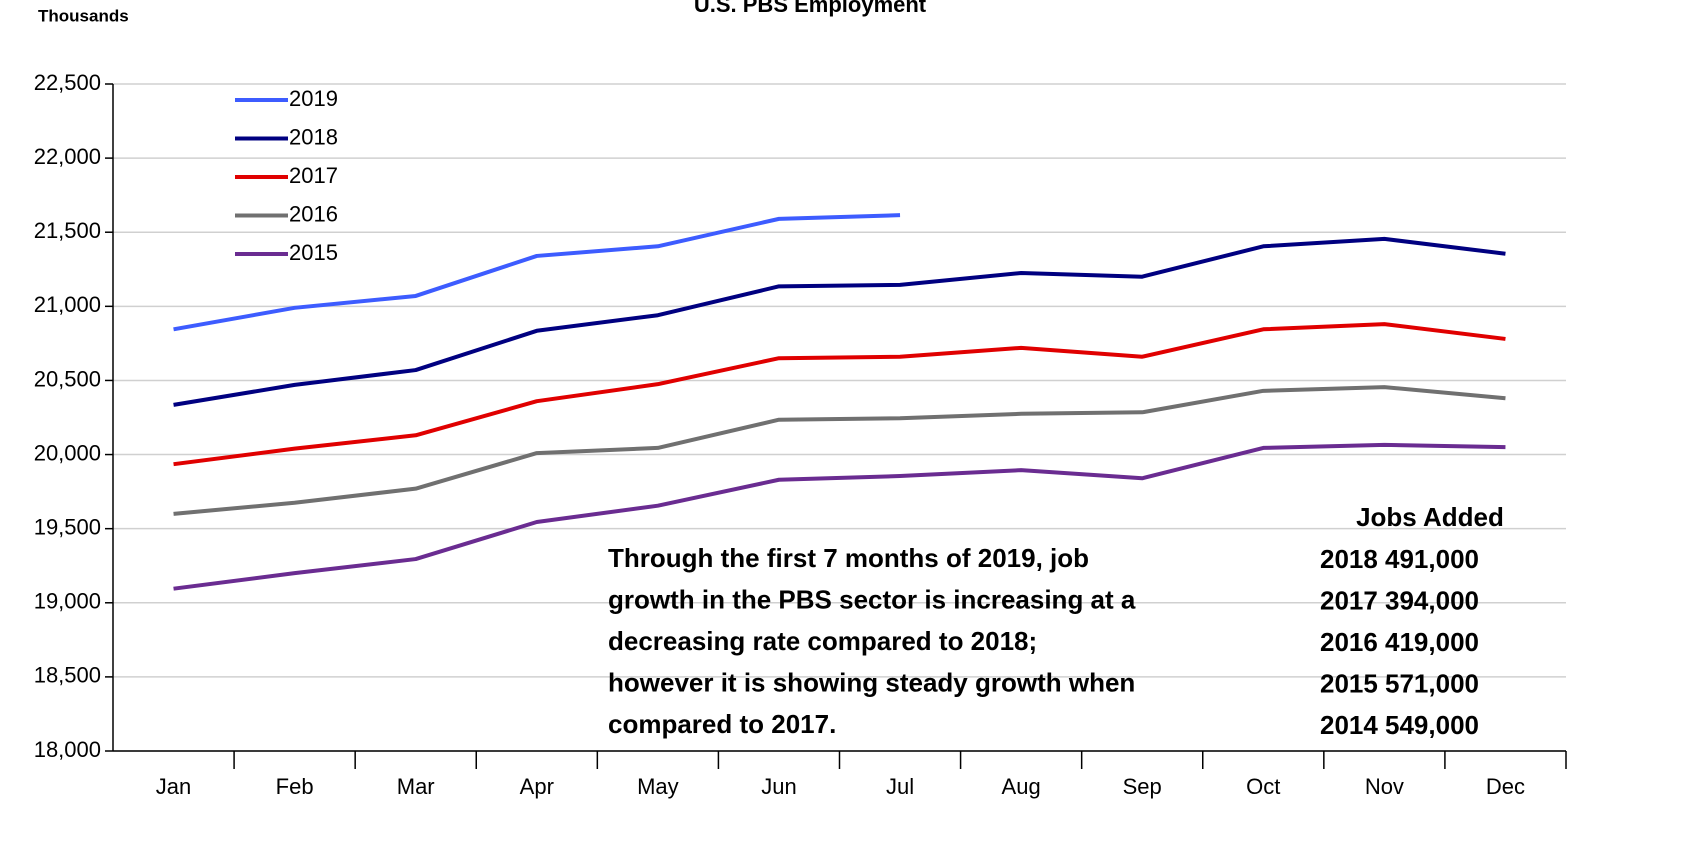  I want to click on legend-label: 2015, so click(313, 252).